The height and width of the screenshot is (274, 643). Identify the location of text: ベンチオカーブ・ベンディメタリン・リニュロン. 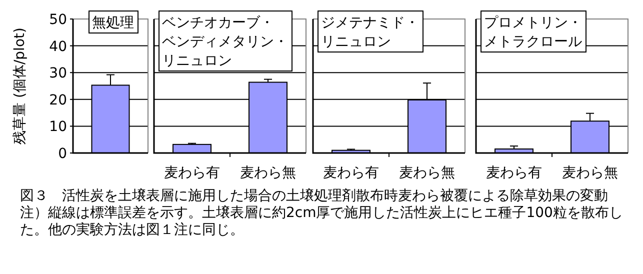
(225, 42).